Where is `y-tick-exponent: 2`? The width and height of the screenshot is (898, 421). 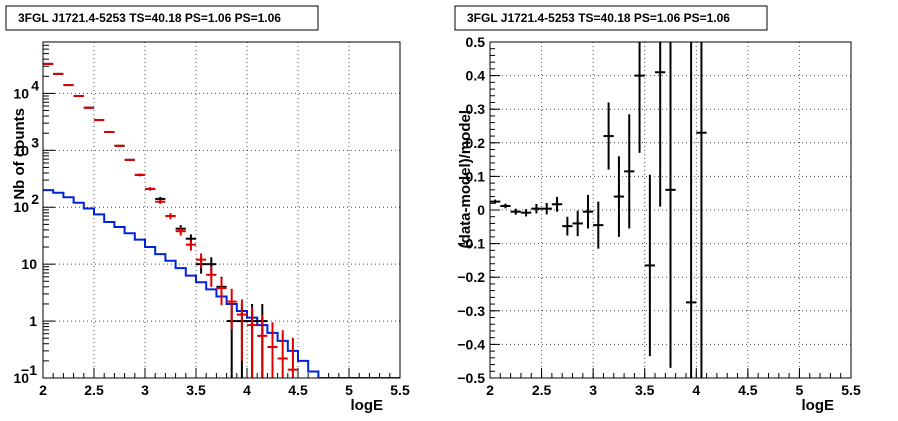
y-tick-exponent: 2 is located at coordinates (35, 199).